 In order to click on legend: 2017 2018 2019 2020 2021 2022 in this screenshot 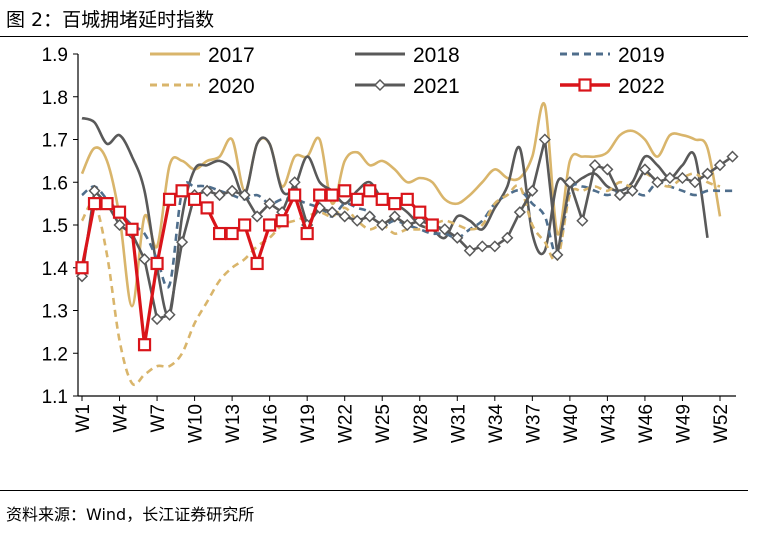, I will do `click(407, 71)`.